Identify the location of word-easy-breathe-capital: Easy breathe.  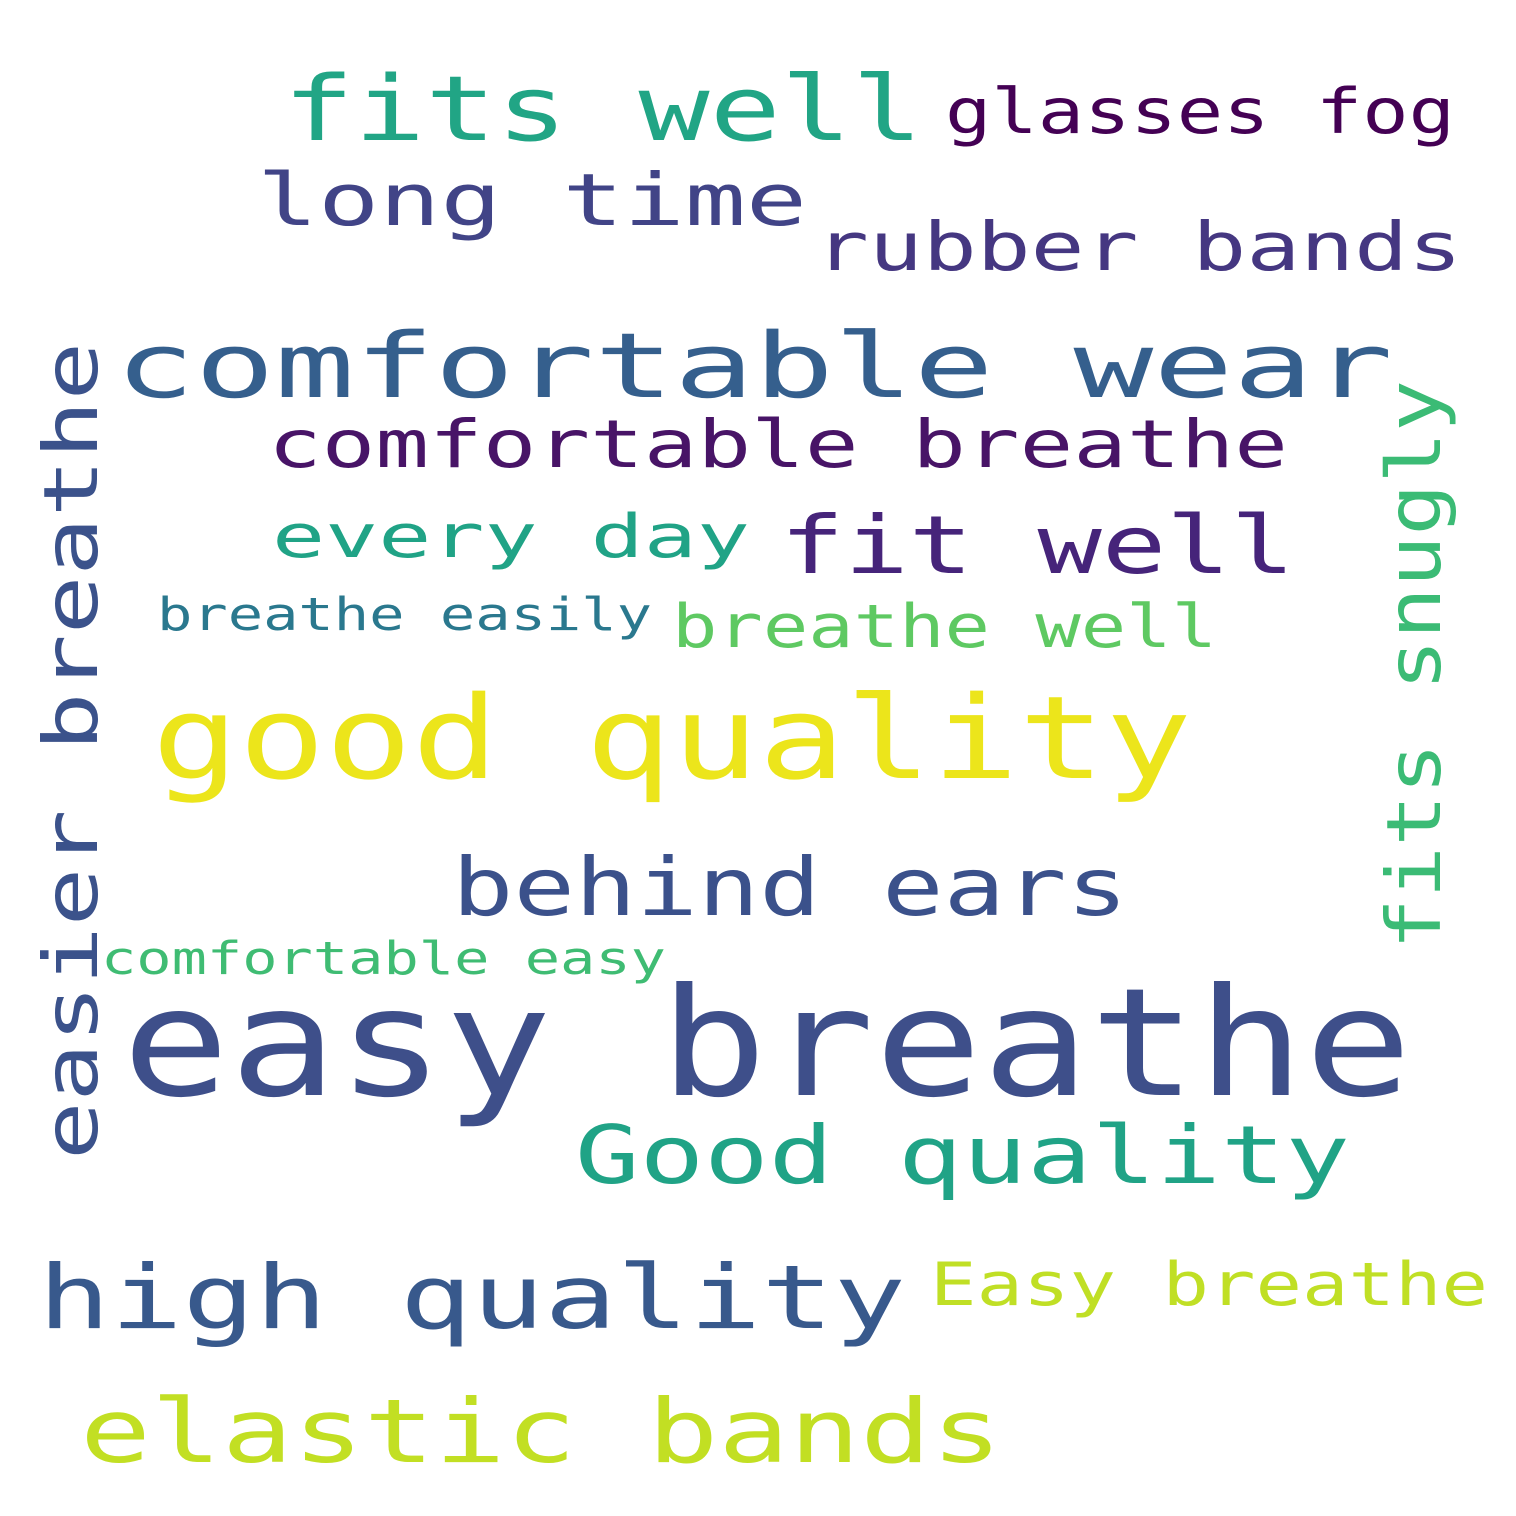
(1209, 1285).